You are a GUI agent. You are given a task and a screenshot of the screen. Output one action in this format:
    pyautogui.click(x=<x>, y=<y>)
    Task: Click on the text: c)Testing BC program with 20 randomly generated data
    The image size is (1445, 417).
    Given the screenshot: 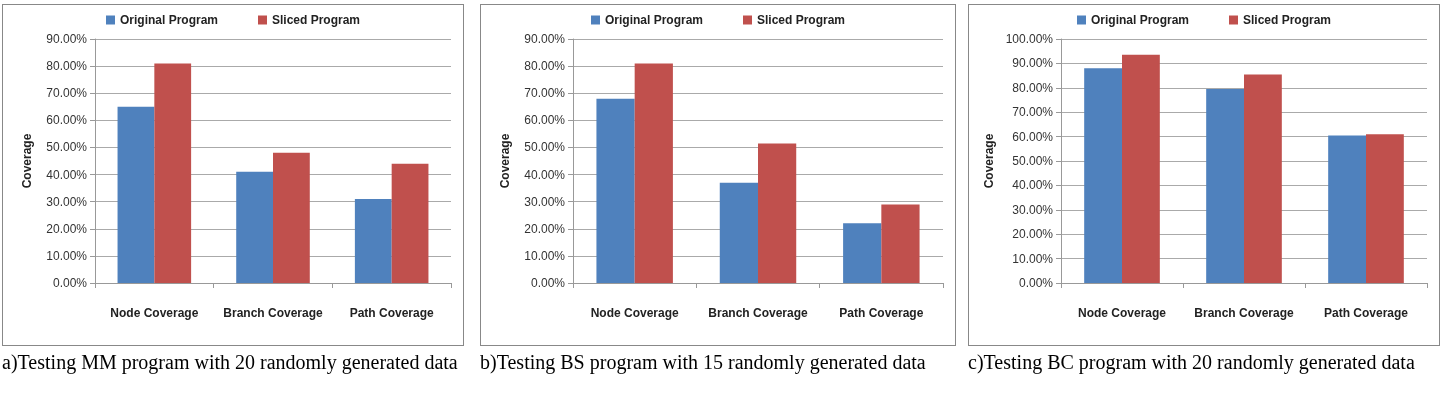 What is the action you would take?
    pyautogui.click(x=1192, y=362)
    